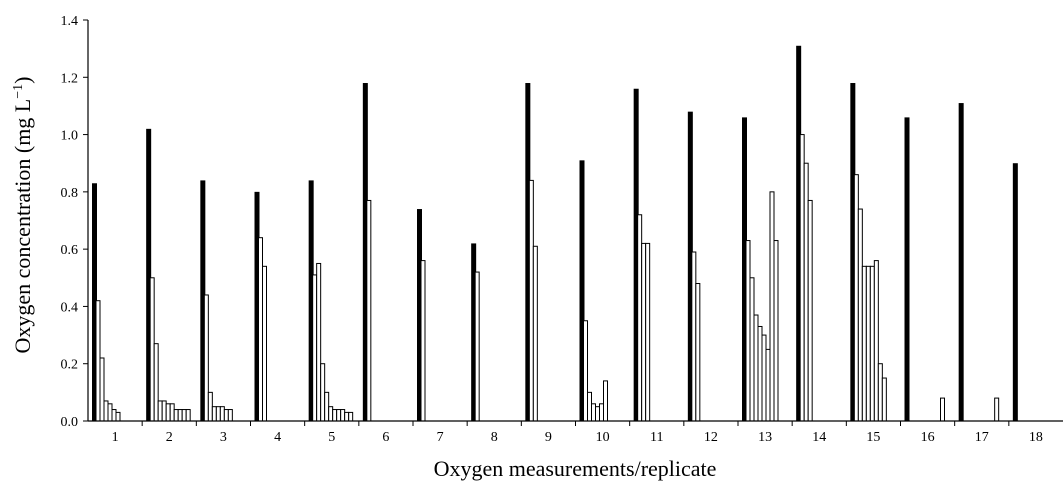 The width and height of the screenshot is (1063, 488). I want to click on x-tick-label: 6, so click(385, 437).